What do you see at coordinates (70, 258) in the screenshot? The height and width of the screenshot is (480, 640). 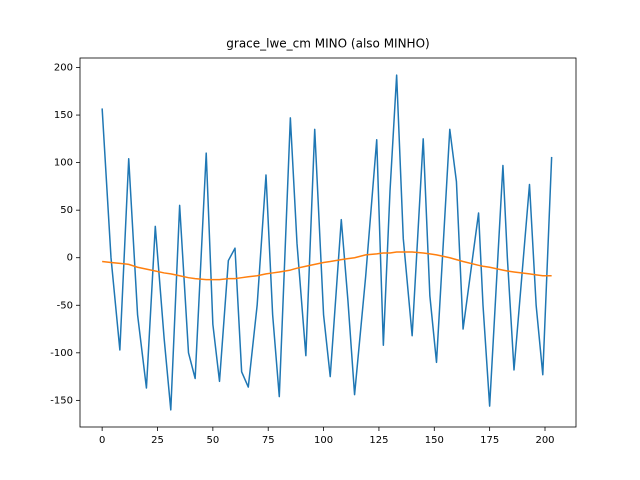 I see `y-tick-label: 0` at bounding box center [70, 258].